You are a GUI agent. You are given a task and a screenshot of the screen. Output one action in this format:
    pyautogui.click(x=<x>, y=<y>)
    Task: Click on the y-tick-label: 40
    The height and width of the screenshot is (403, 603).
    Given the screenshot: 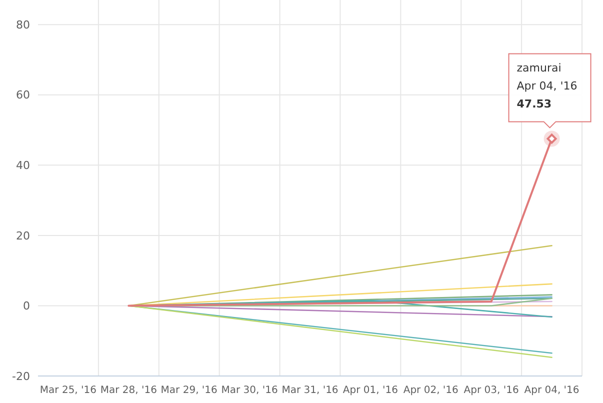 What is the action you would take?
    pyautogui.click(x=23, y=165)
    